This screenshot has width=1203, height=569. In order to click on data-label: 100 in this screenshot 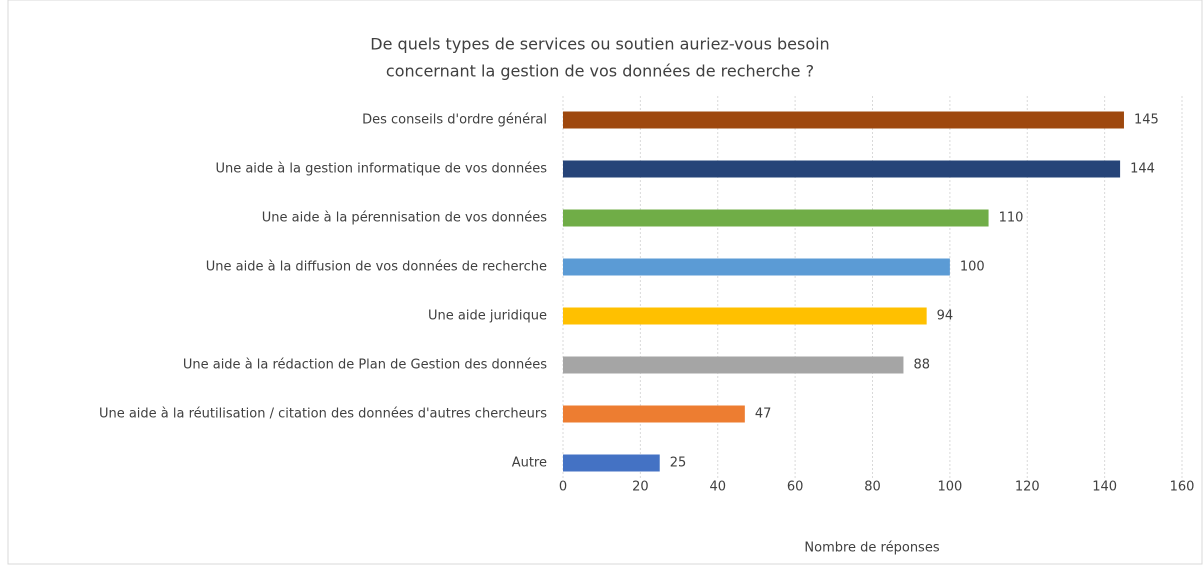, I will do `click(972, 267)`.